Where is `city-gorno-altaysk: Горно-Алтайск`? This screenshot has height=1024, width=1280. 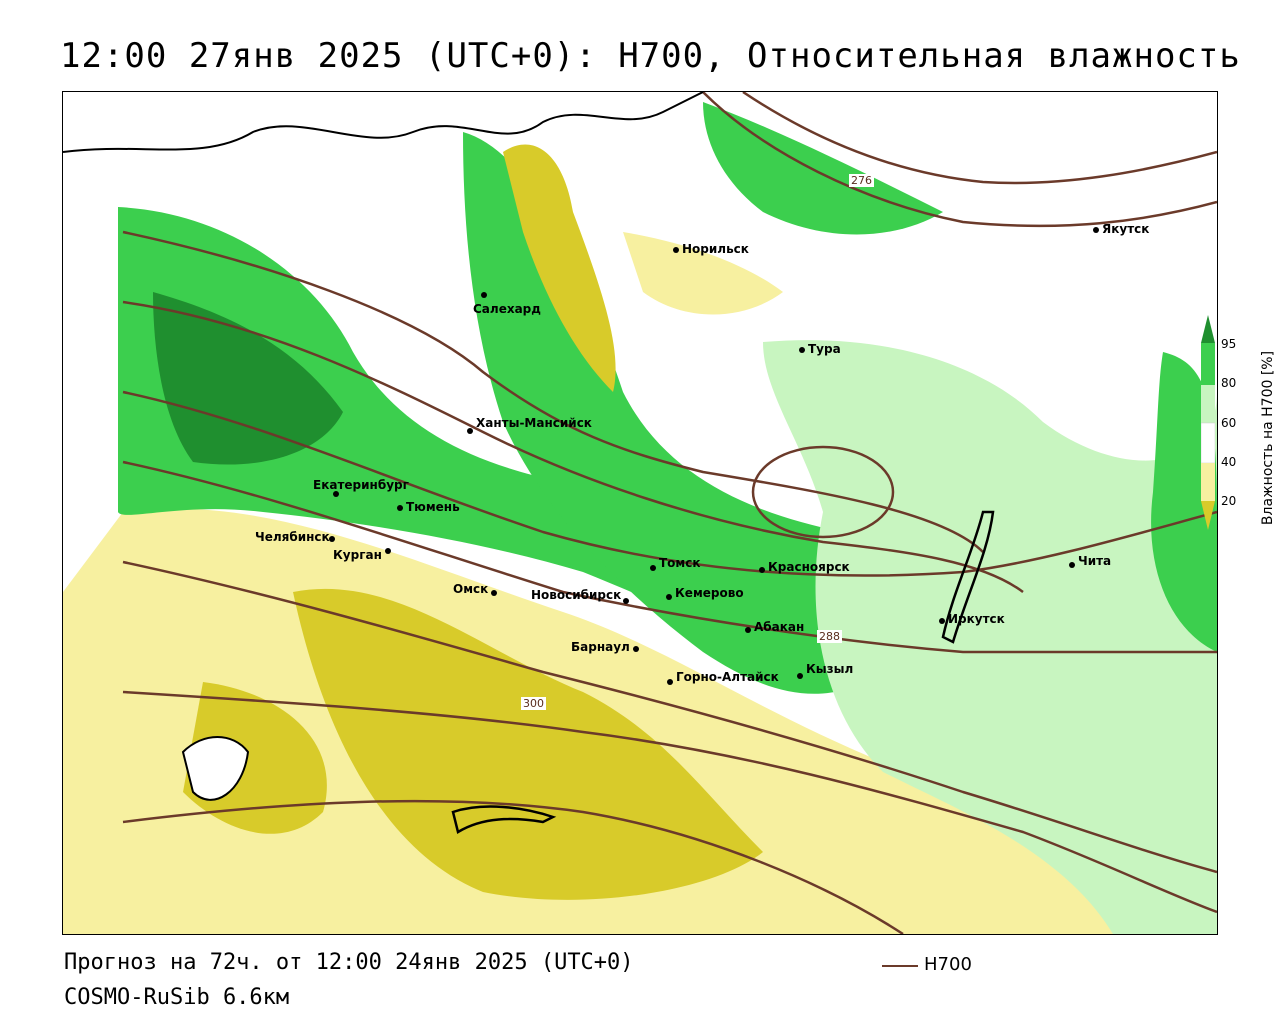 city-gorno-altaysk: Горно-Алтайск is located at coordinates (723, 677).